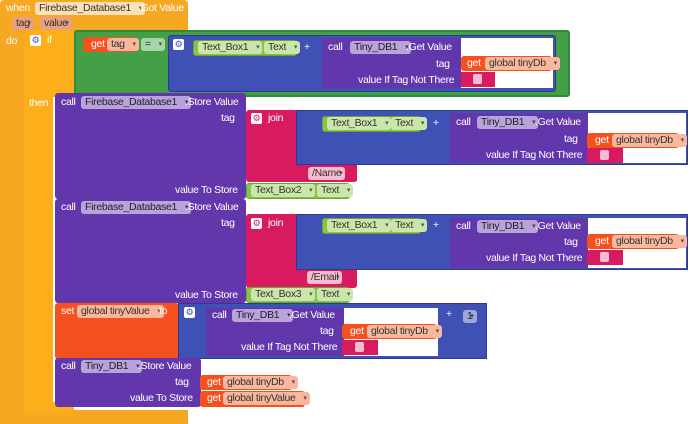 The width and height of the screenshot is (690, 424). I want to click on then-label: then, so click(39, 103).